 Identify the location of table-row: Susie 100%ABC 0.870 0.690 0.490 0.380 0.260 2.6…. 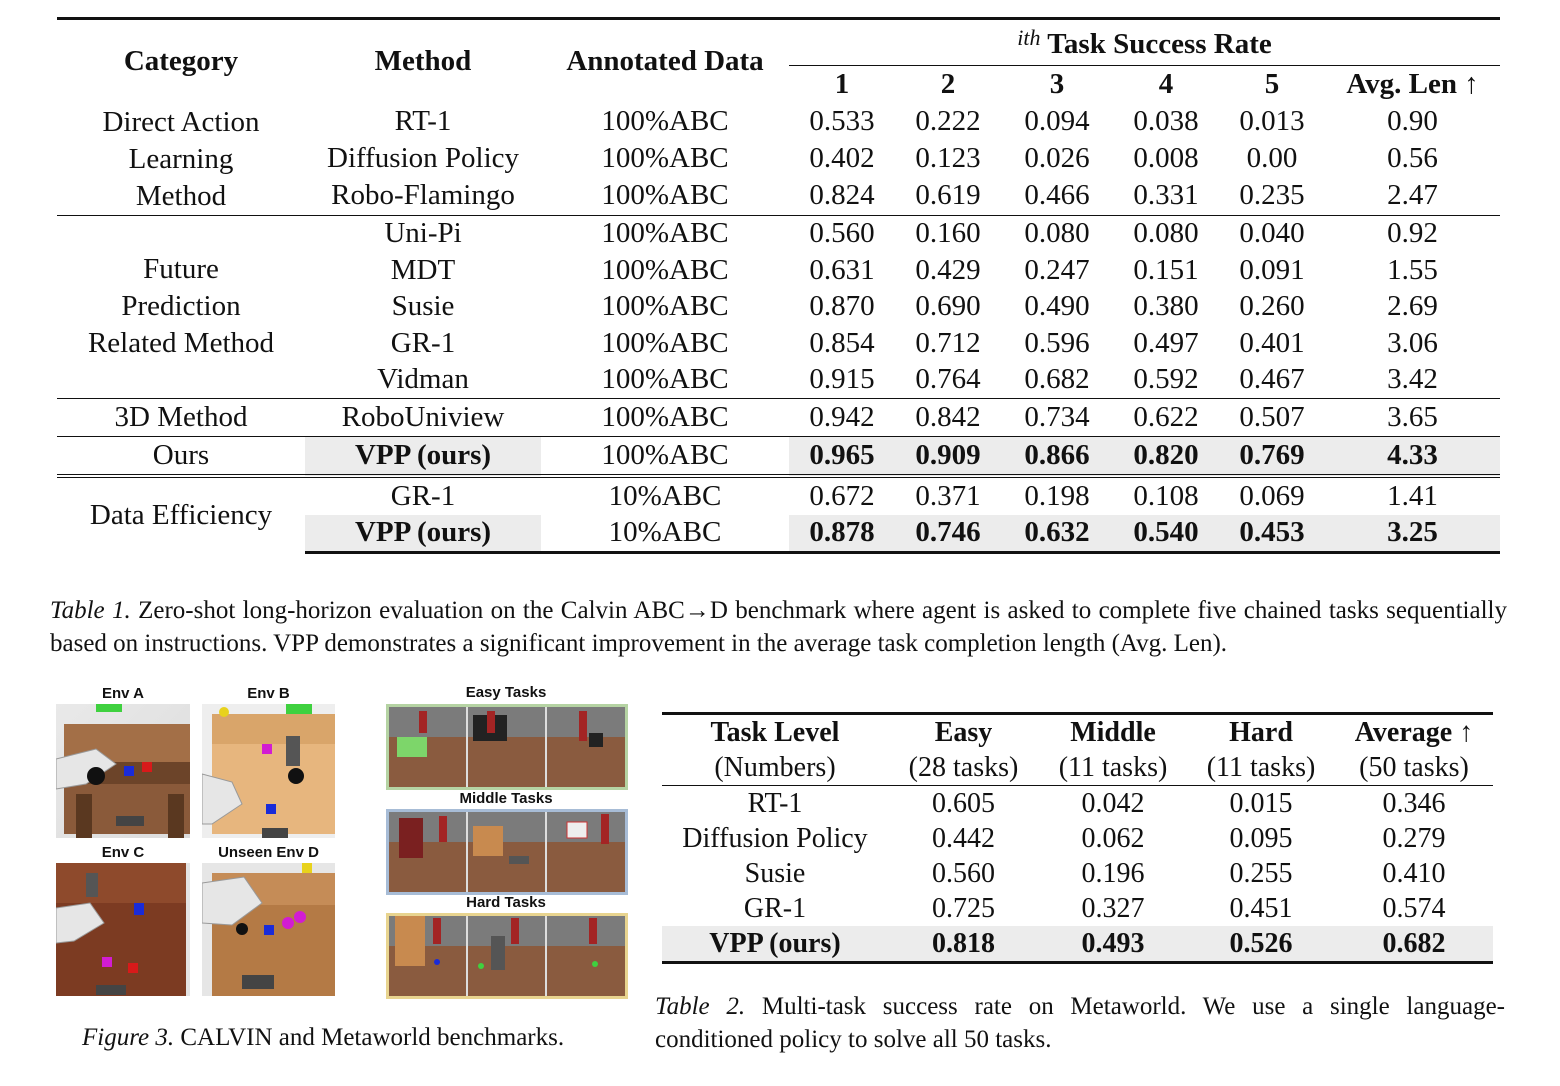
(778, 307).